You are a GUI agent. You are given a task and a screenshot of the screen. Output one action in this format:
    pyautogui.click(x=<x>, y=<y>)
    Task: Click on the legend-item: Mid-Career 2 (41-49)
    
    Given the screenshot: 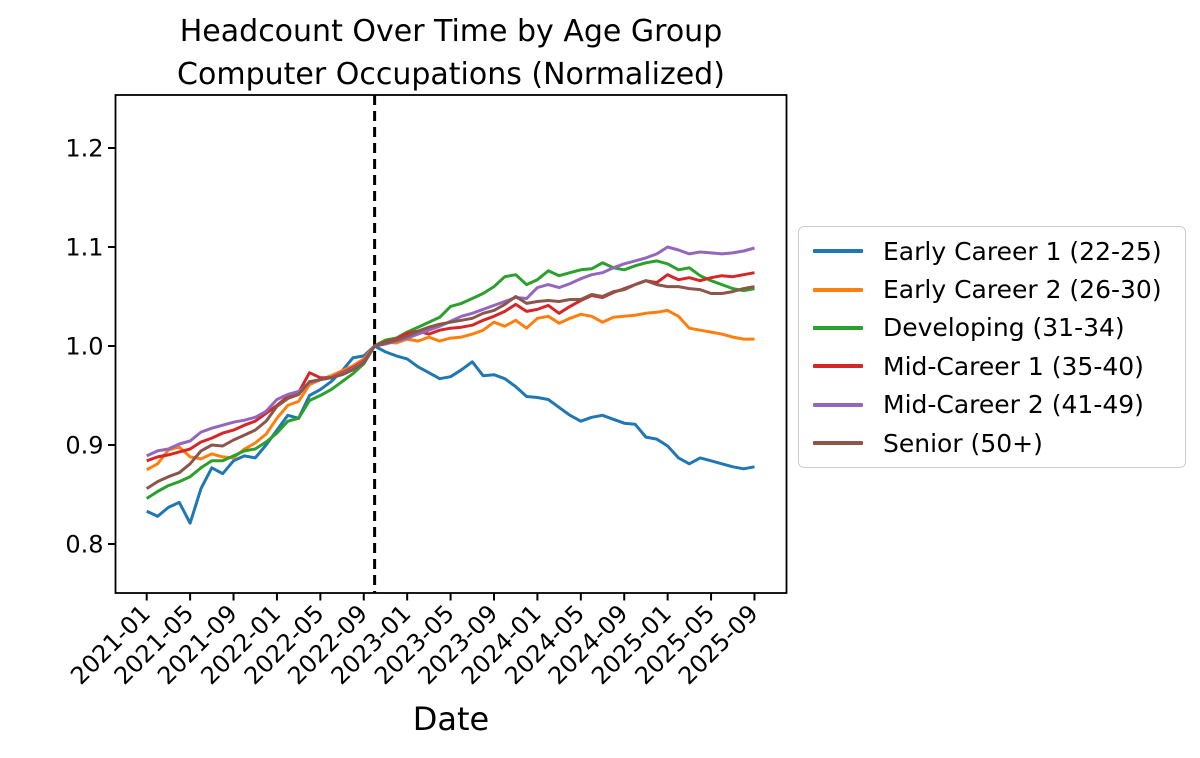 What is the action you would take?
    pyautogui.click(x=999, y=405)
    